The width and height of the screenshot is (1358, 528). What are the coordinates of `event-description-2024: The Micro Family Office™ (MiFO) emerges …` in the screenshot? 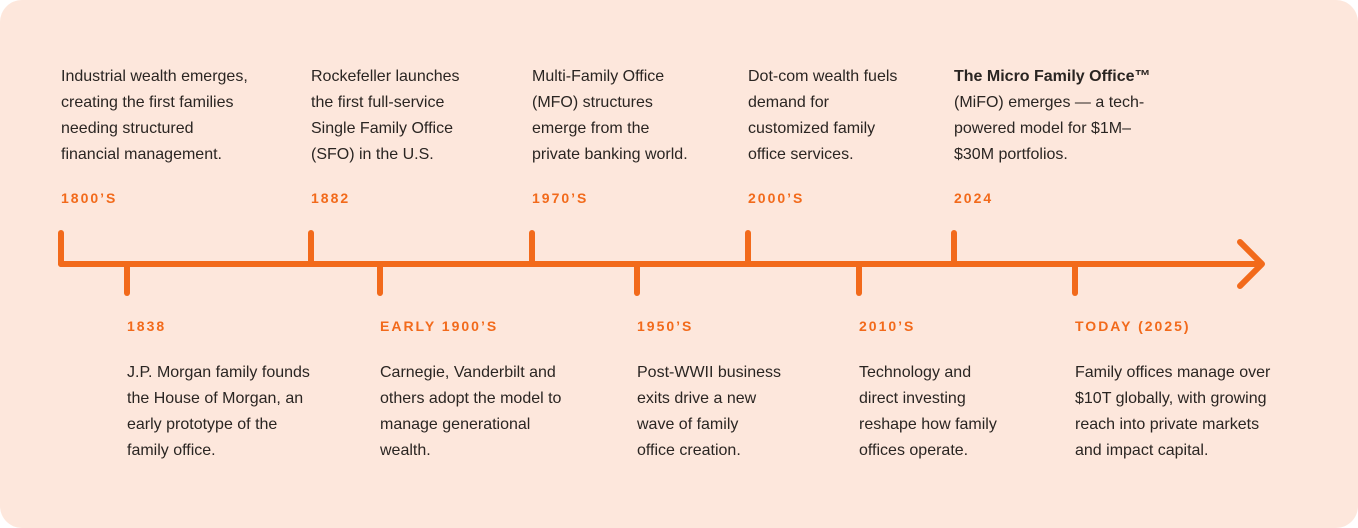 It's located at (1052, 116).